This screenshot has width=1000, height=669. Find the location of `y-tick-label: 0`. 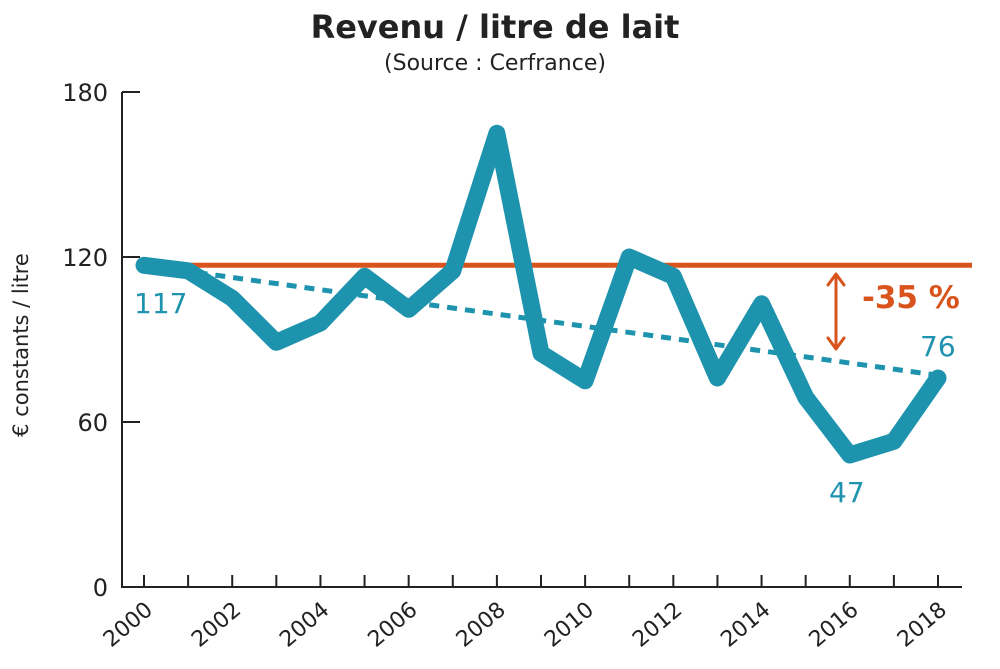

y-tick-label: 0 is located at coordinates (100, 588).